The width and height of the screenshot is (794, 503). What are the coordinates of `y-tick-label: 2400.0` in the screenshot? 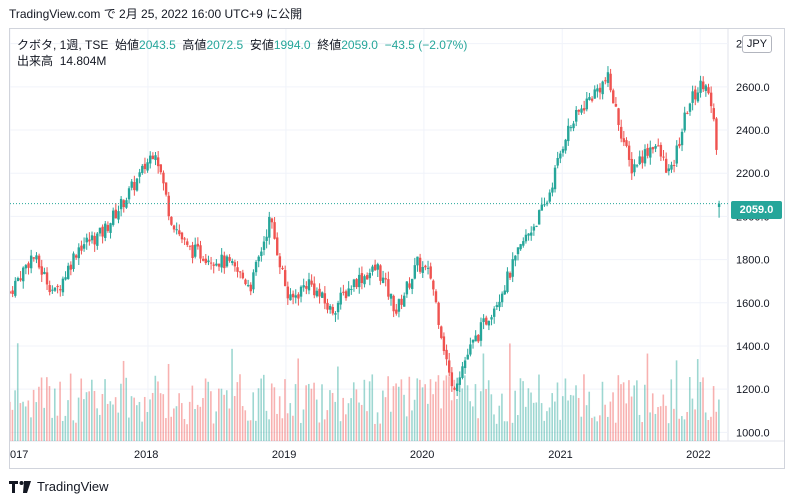 It's located at (753, 131).